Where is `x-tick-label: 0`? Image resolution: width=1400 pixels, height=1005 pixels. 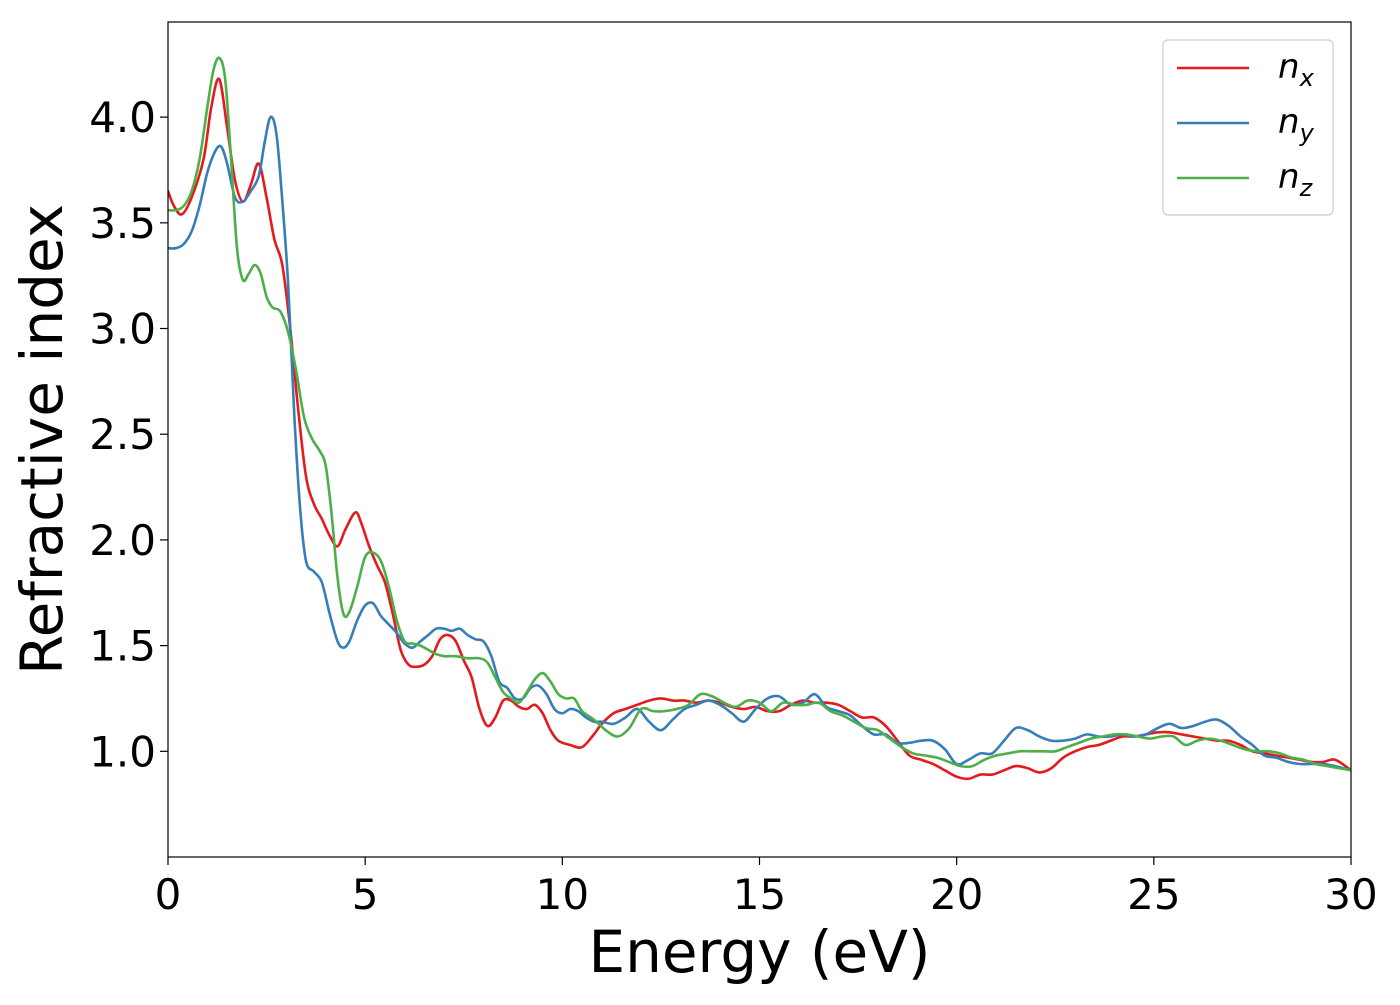
x-tick-label: 0 is located at coordinates (168, 894).